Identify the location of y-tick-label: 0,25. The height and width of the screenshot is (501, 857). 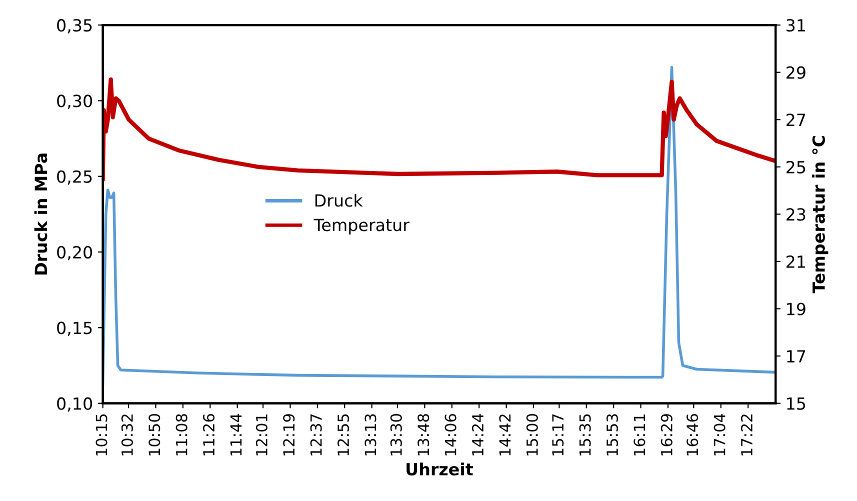
(74, 177).